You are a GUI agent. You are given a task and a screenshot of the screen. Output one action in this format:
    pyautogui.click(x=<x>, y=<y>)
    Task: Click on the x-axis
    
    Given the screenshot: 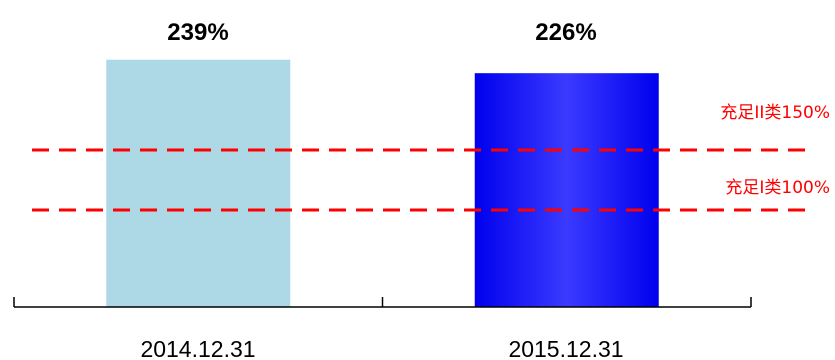 What is the action you would take?
    pyautogui.click(x=382, y=302)
    